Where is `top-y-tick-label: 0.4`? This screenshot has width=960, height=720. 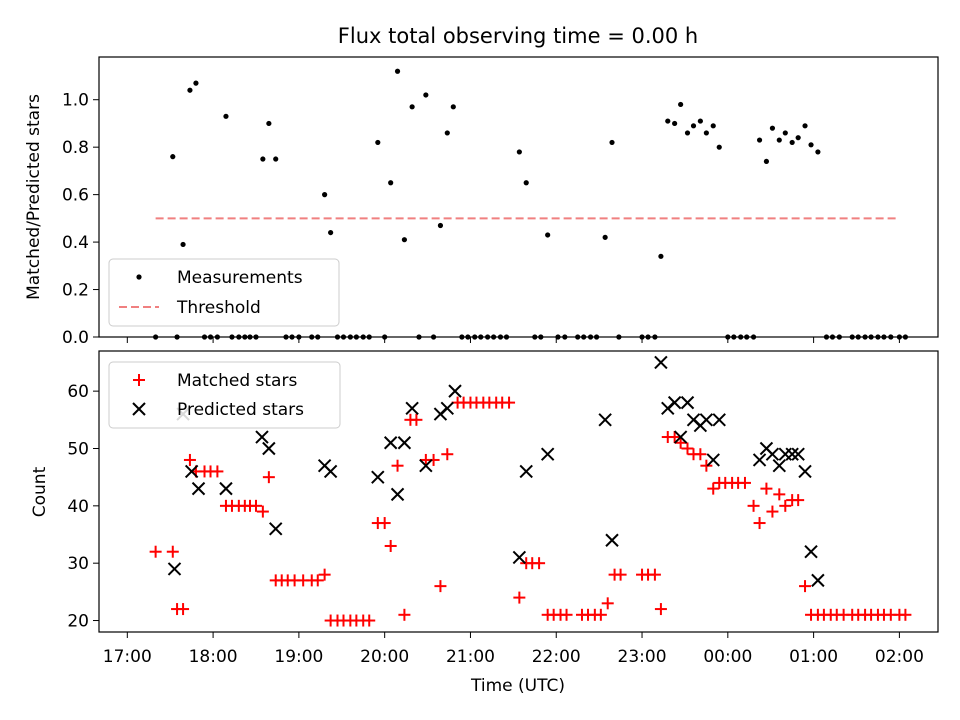 top-y-tick-label: 0.4 is located at coordinates (75, 243).